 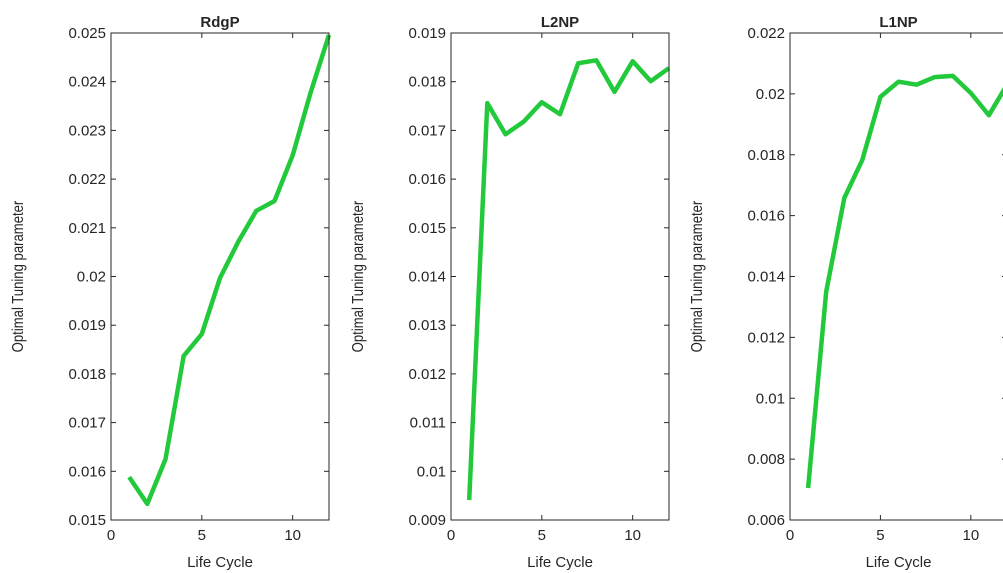 What do you see at coordinates (87, 33) in the screenshot?
I see `y-tick-label: 0.025` at bounding box center [87, 33].